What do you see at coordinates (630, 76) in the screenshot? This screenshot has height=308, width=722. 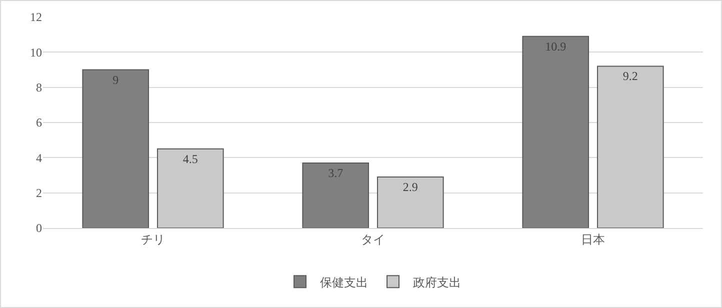 I see `data-label: 9.2` at bounding box center [630, 76].